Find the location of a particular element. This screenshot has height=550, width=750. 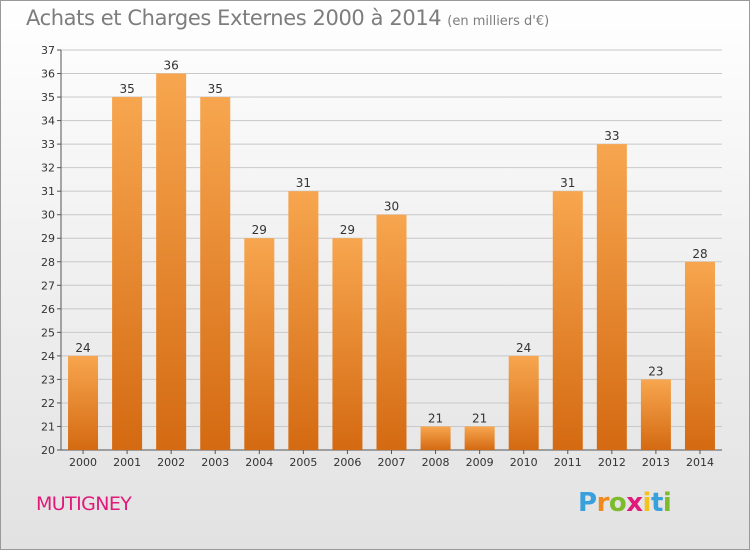

y-tick-label: 34 is located at coordinates (48, 121).